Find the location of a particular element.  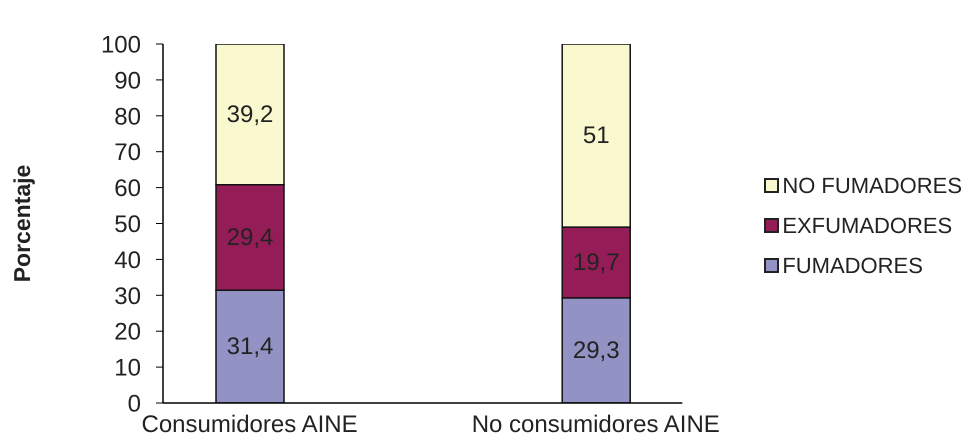

legend-label: NO FUMADORES is located at coordinates (872, 185).